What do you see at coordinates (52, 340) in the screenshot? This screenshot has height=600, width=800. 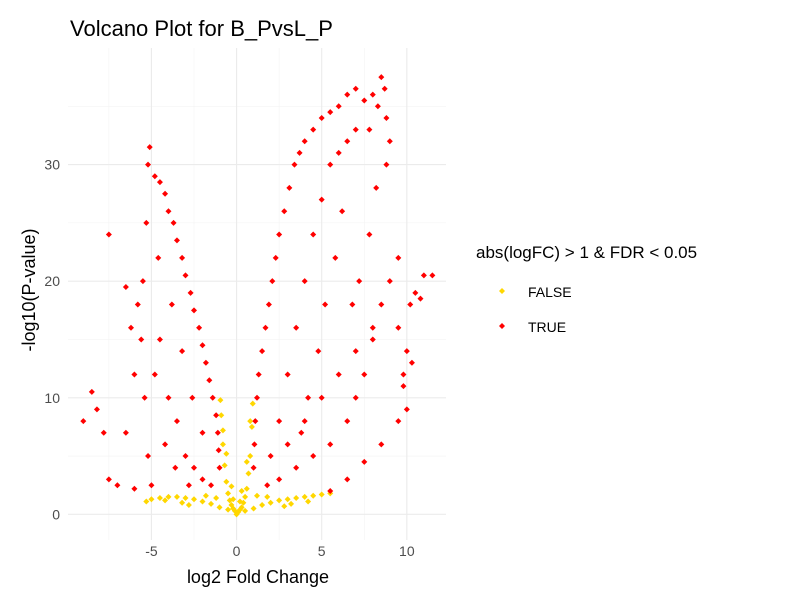 I see `y-axis-ticks: 0 10 20 30` at bounding box center [52, 340].